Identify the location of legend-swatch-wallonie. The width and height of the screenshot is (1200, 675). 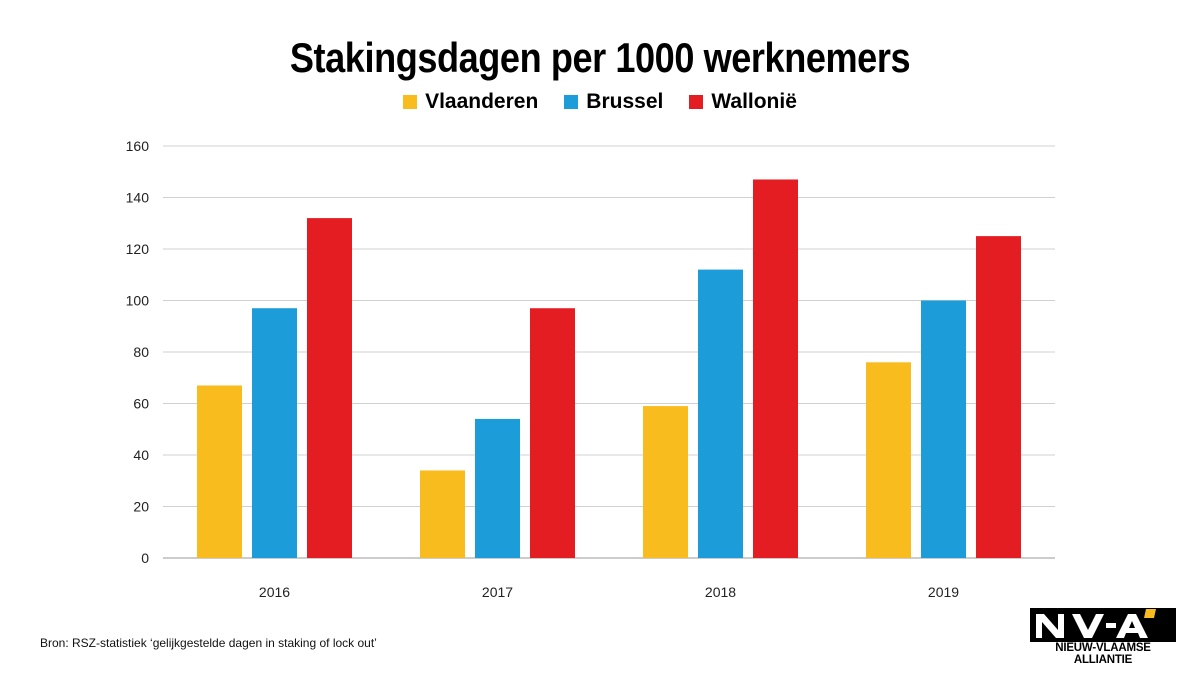
(696, 102).